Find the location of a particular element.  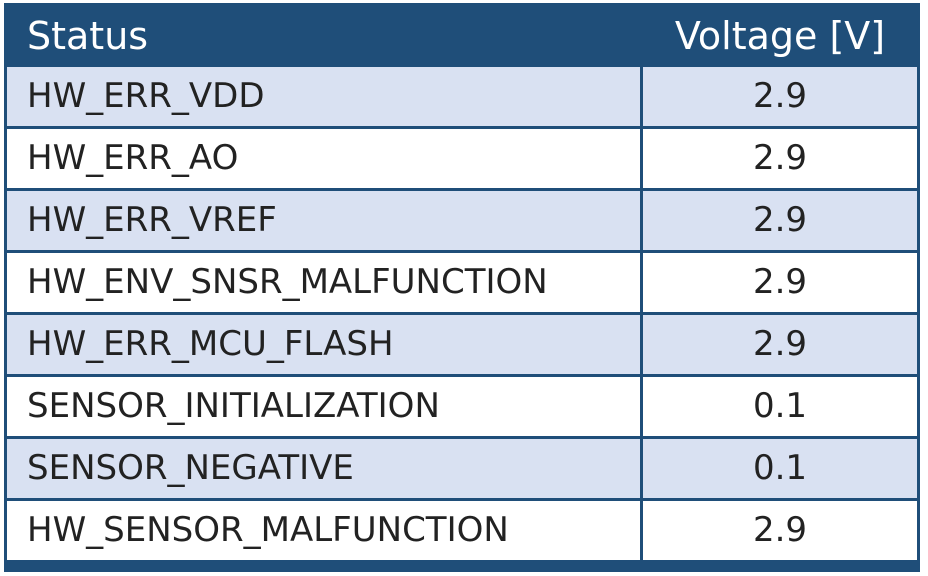

status-cell: HW_ERR_AO is located at coordinates (323, 158).